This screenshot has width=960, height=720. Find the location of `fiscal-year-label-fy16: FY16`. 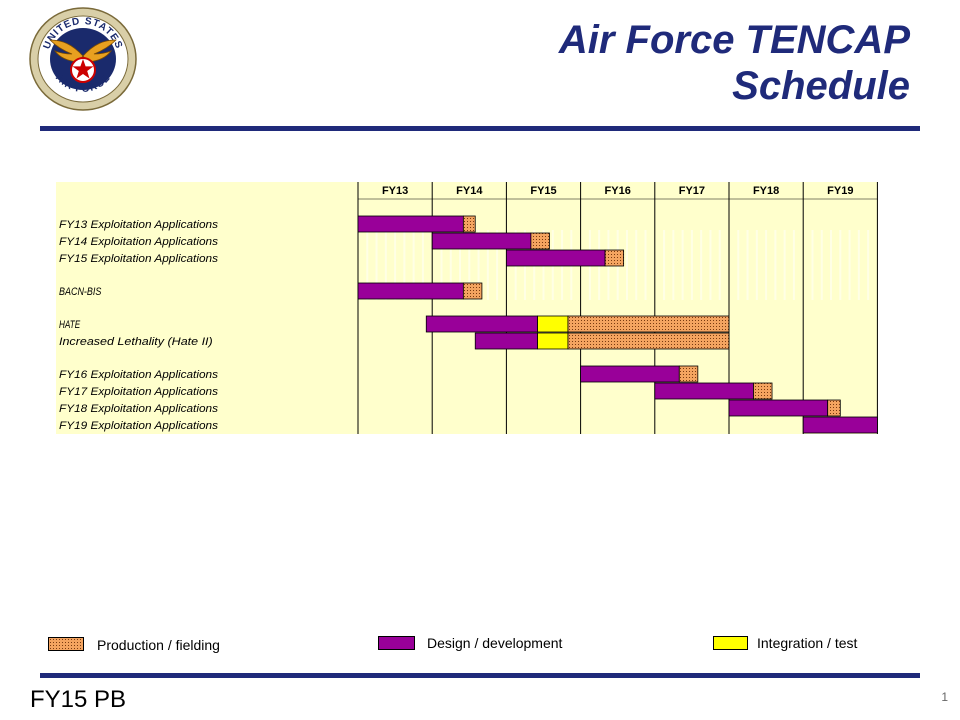

fiscal-year-label-fy16: FY16 is located at coordinates (618, 191).